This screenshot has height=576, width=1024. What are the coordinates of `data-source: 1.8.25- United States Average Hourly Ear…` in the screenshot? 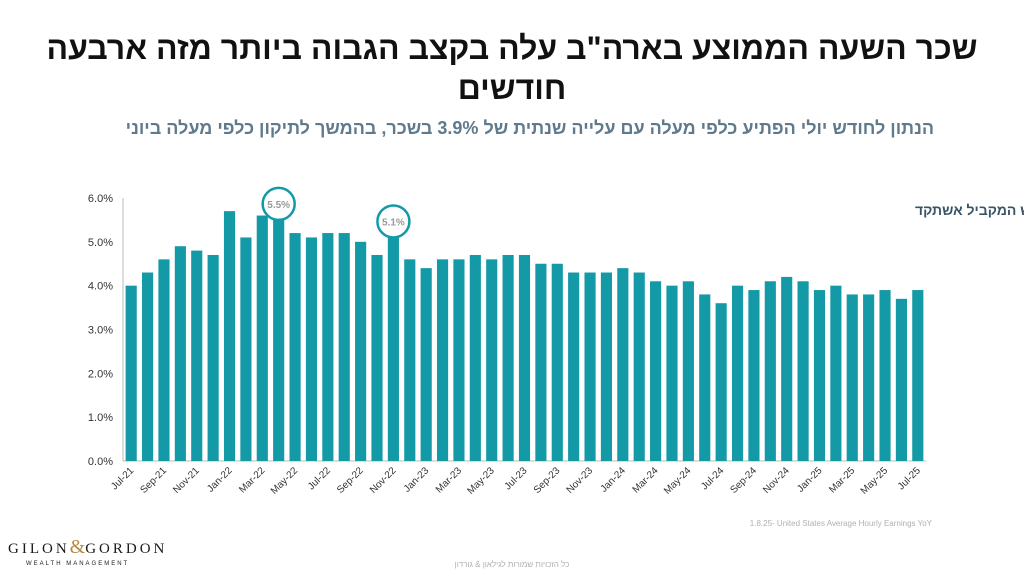 It's located at (840, 523).